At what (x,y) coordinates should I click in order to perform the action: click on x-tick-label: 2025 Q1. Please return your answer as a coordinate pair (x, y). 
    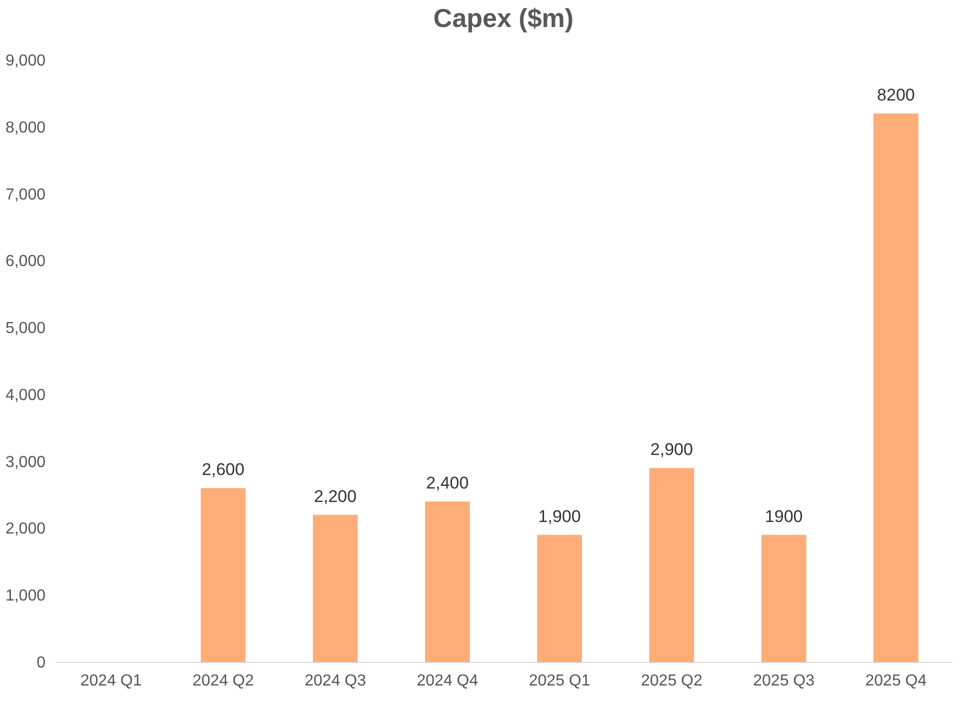
    Looking at the image, I should click on (559, 681).